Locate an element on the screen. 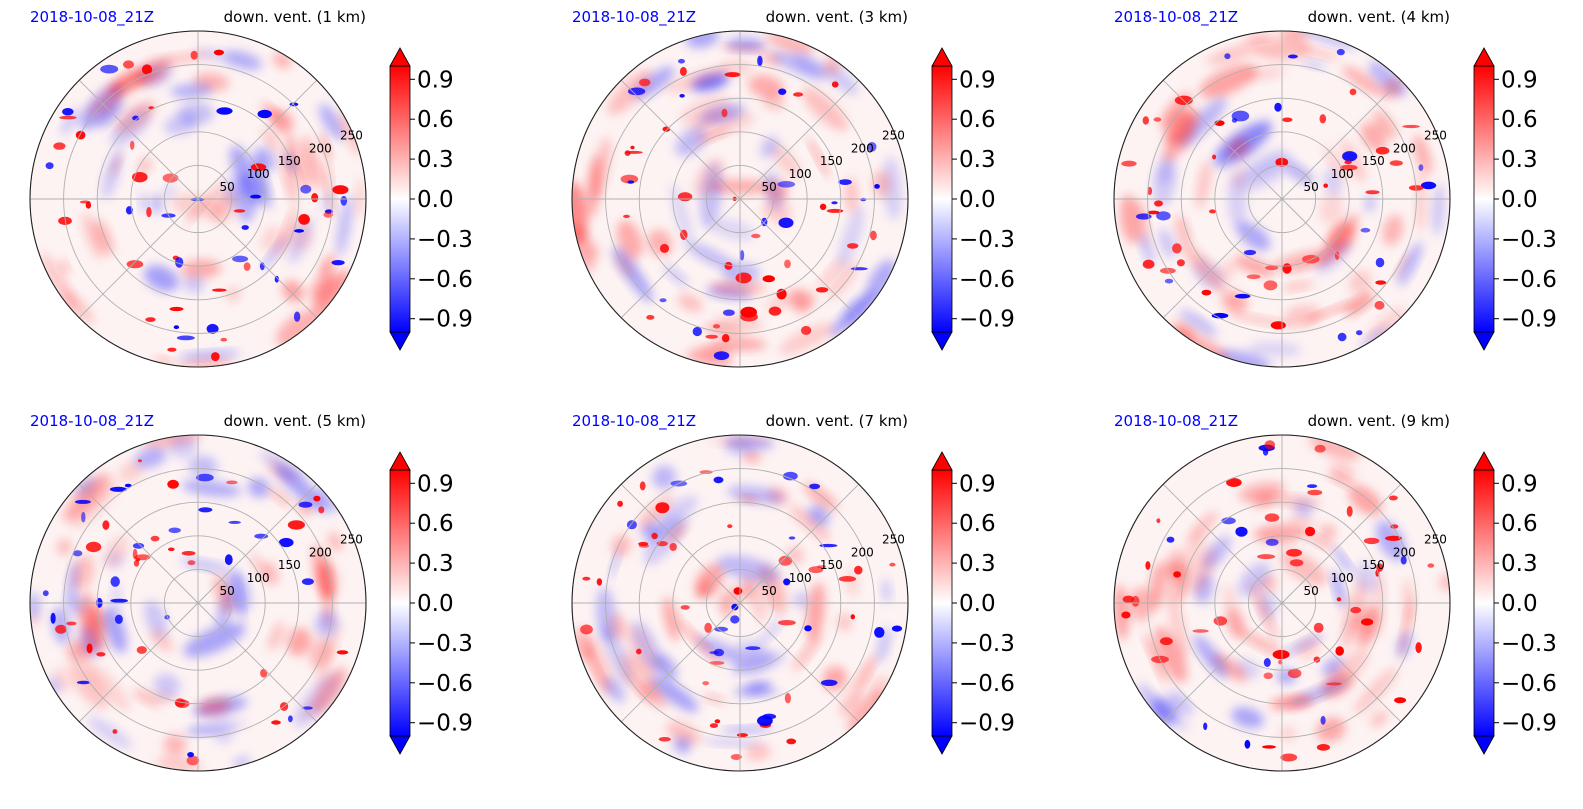 Image resolution: width=1583 pixels, height=809 pixels. panel-title-variable: down. vent. (3 km) is located at coordinates (837, 17).